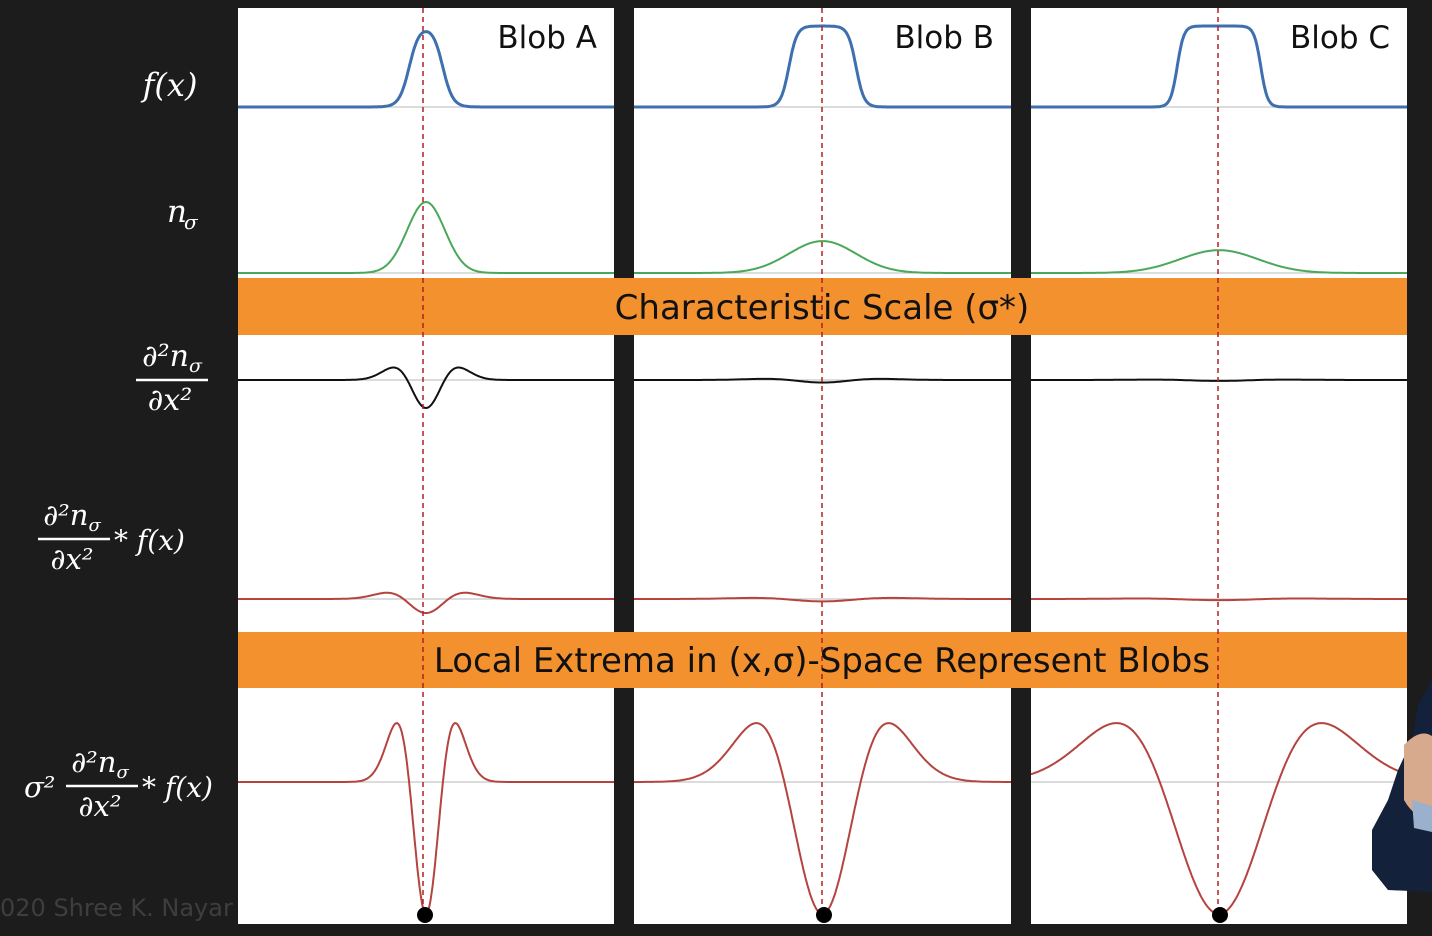 The height and width of the screenshot is (936, 1432). Describe the element at coordinates (191, 222) in the screenshot. I see `svg-text: σ` at that location.